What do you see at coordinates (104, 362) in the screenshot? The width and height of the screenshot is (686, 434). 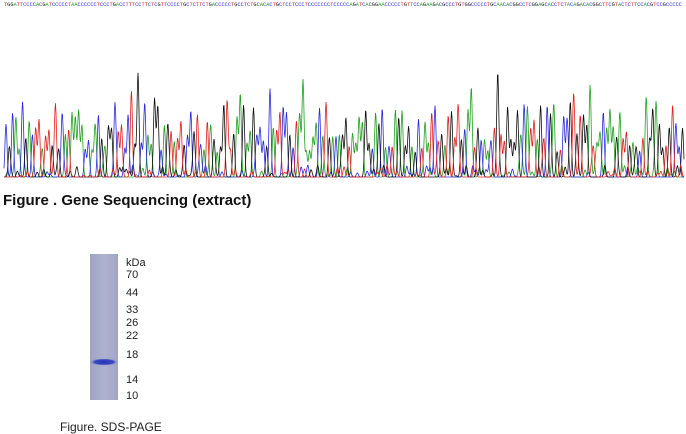 I see `protein-band` at bounding box center [104, 362].